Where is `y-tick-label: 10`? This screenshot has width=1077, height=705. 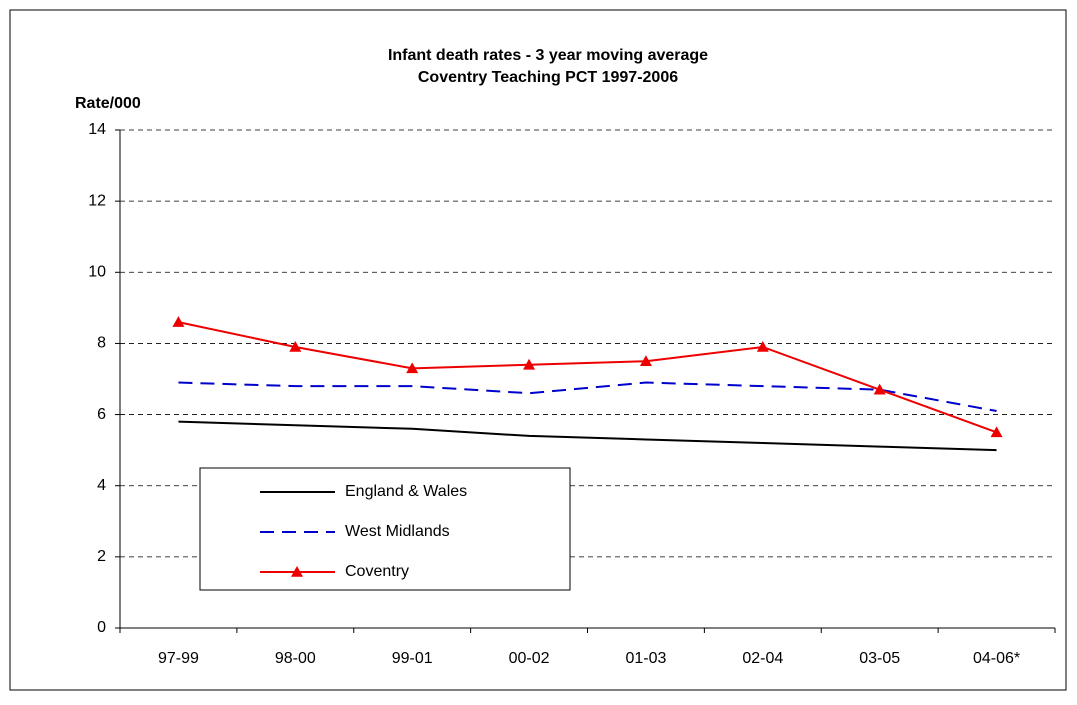
y-tick-label: 10 is located at coordinates (97, 272).